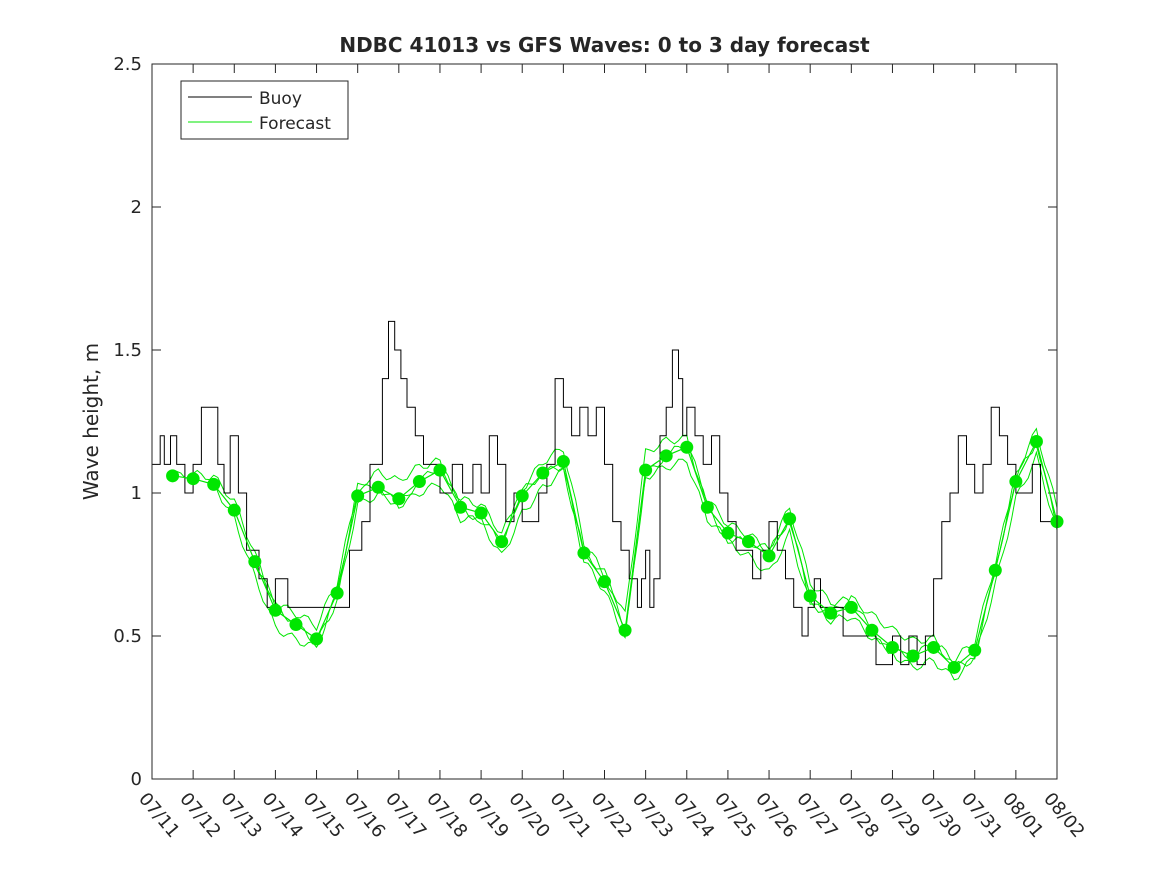  I want to click on legend-label-buoy: Buoy, so click(280, 99).